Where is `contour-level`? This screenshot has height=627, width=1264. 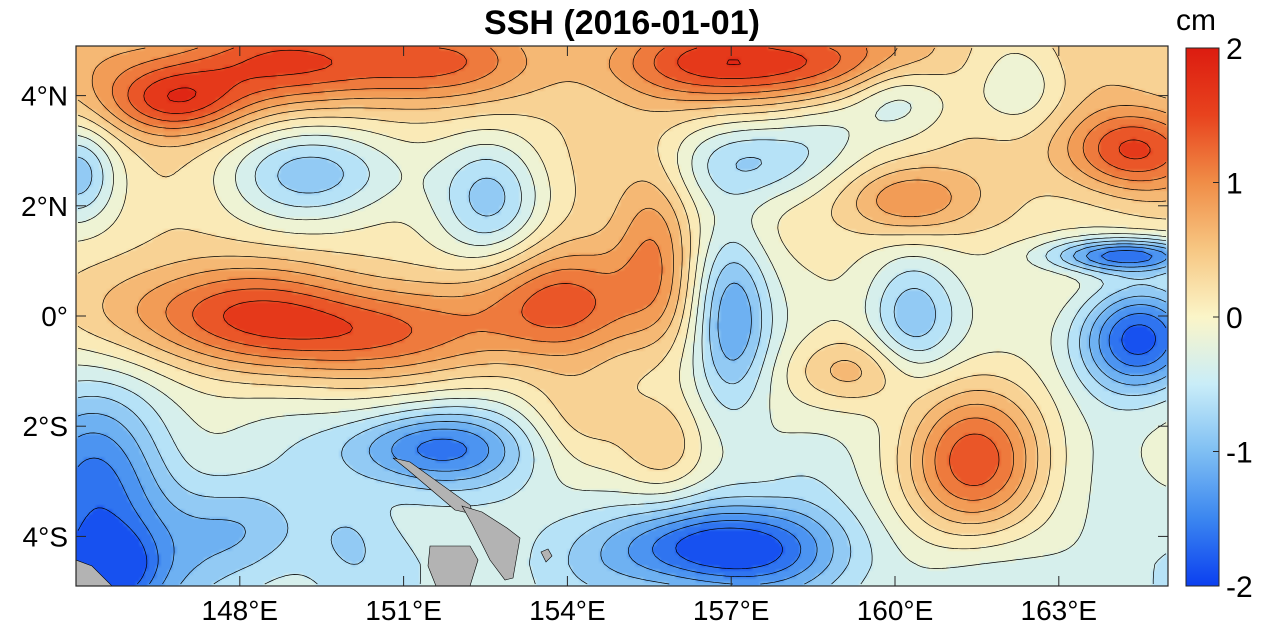 contour-level is located at coordinates (454, 81).